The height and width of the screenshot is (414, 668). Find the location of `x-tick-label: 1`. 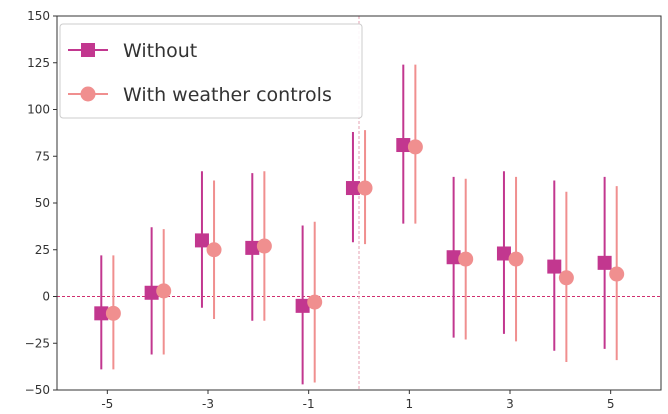

x-tick-label: 1 is located at coordinates (410, 404).